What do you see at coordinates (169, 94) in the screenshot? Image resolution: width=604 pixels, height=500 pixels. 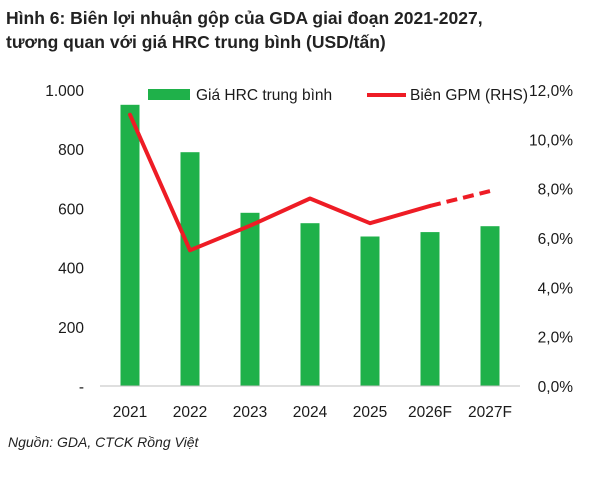 I see `legend-bar-swatch` at bounding box center [169, 94].